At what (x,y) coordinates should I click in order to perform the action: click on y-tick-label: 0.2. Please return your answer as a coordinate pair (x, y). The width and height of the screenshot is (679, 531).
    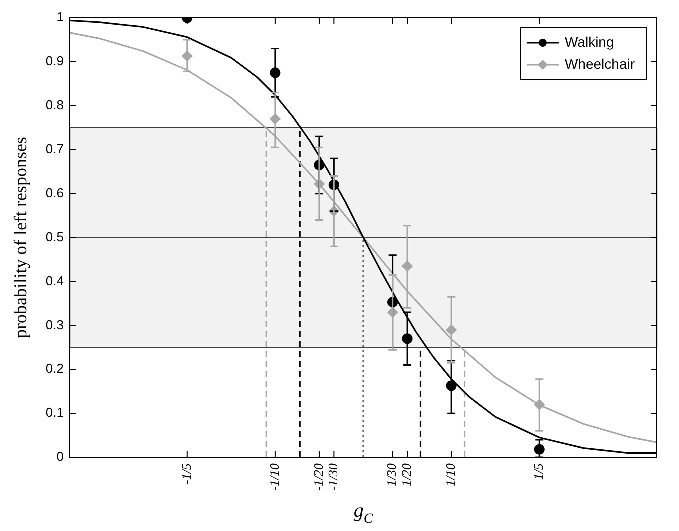
    Looking at the image, I should click on (55, 368).